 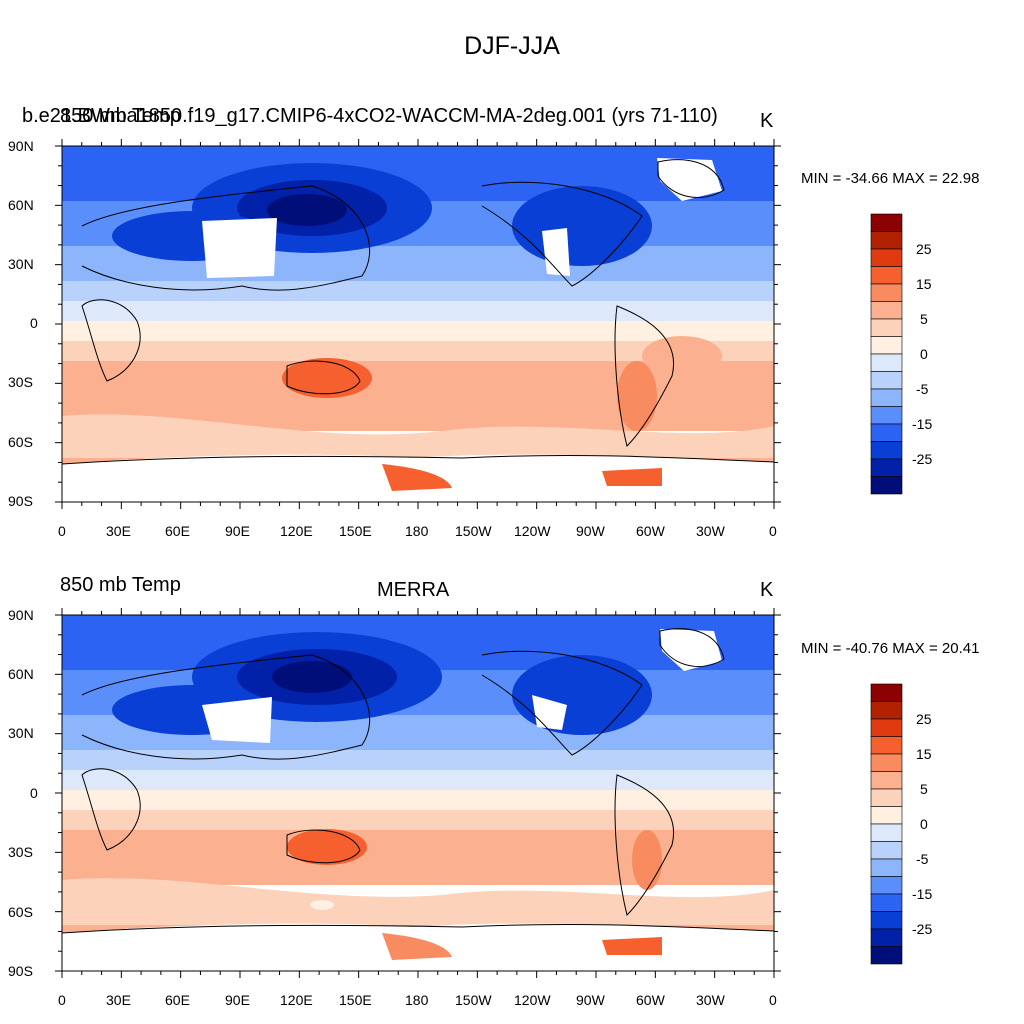 What do you see at coordinates (21, 264) in the screenshot?
I see `panel1-ytick-label: 30N` at bounding box center [21, 264].